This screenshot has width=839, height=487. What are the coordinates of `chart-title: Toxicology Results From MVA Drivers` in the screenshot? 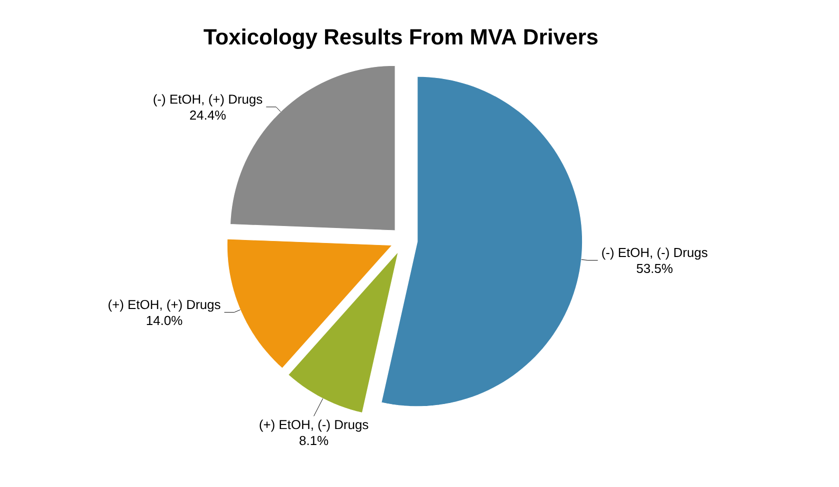 It's located at (401, 39).